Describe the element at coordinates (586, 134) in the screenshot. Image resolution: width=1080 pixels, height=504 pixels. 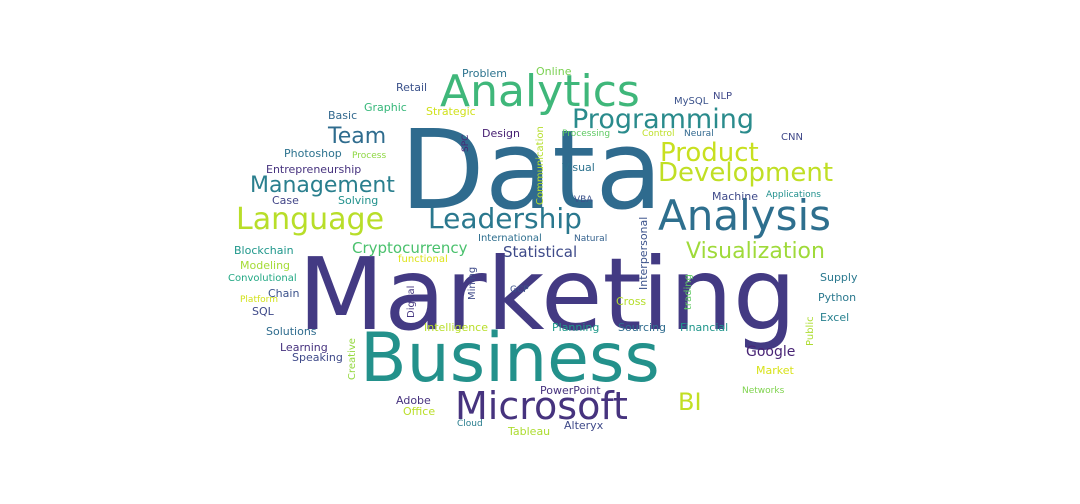
I see `word-processing: Processing` at that location.